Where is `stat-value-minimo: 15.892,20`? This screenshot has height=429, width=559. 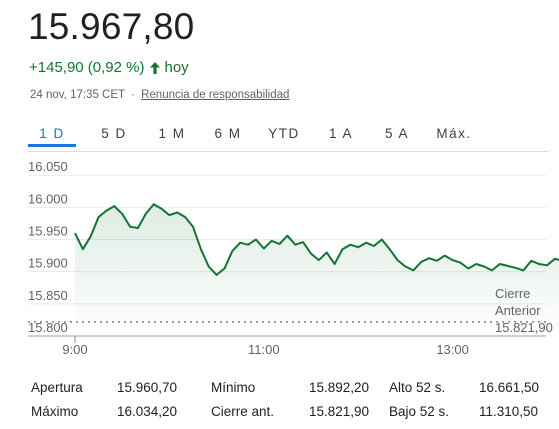 stat-value-minimo: 15.892,20 is located at coordinates (339, 387).